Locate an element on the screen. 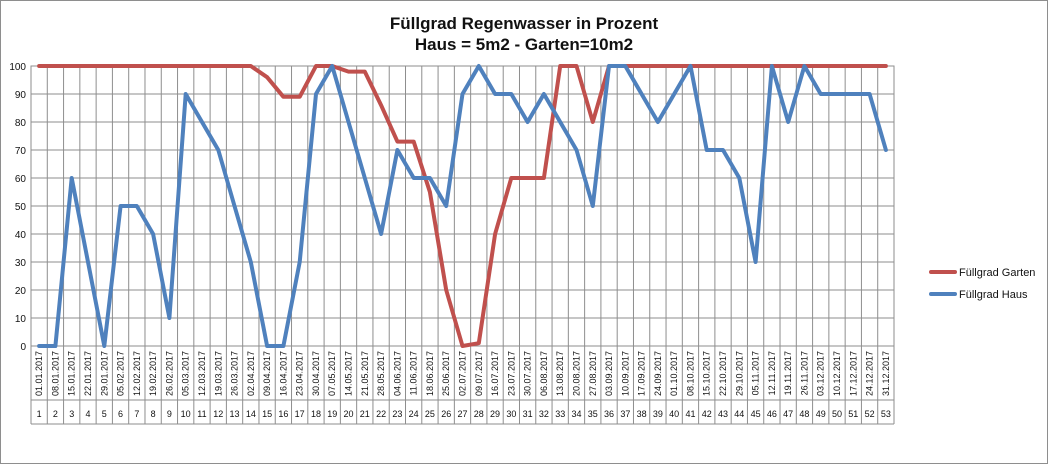 This screenshot has height=464, width=1048. x-tick-label: 30.04.2017 is located at coordinates (316, 373).